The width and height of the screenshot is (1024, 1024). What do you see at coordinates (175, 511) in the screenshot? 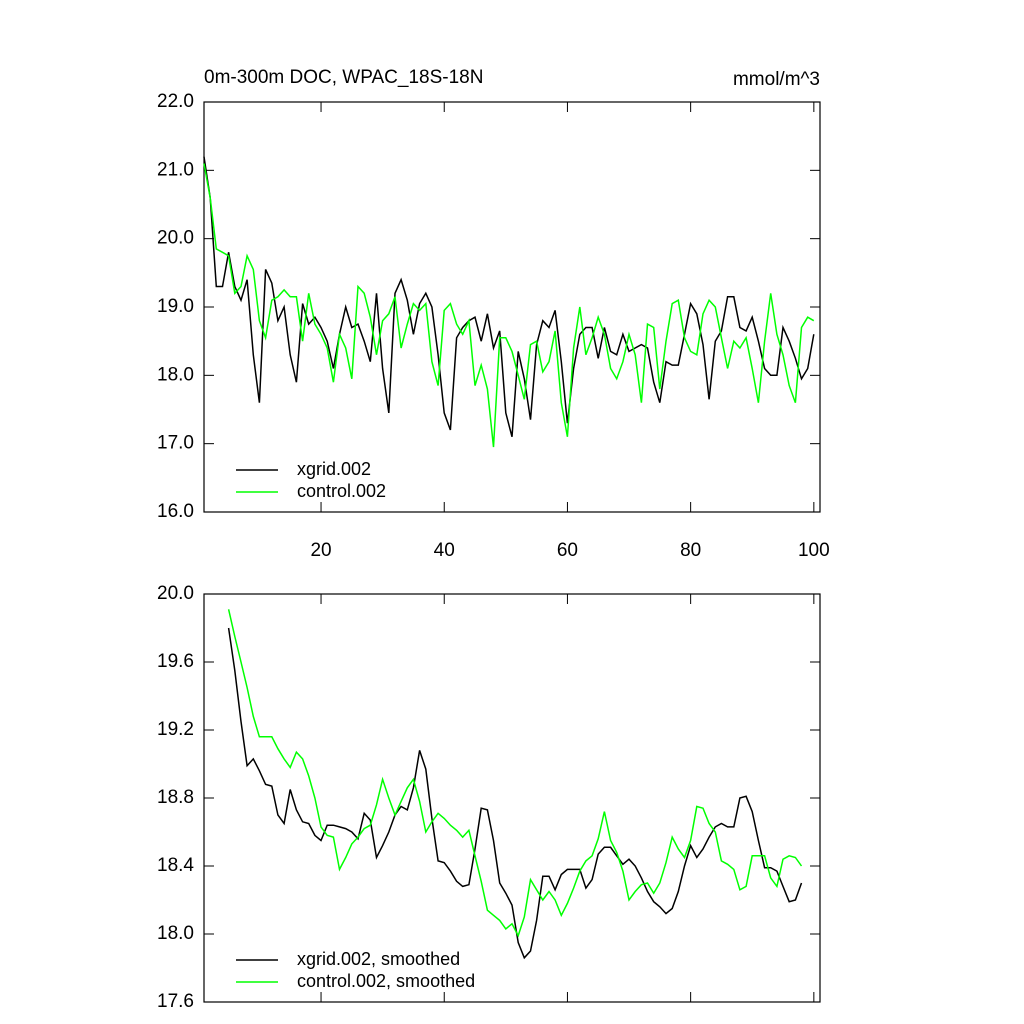
I see `y-tick-label: 16.0` at bounding box center [175, 511].